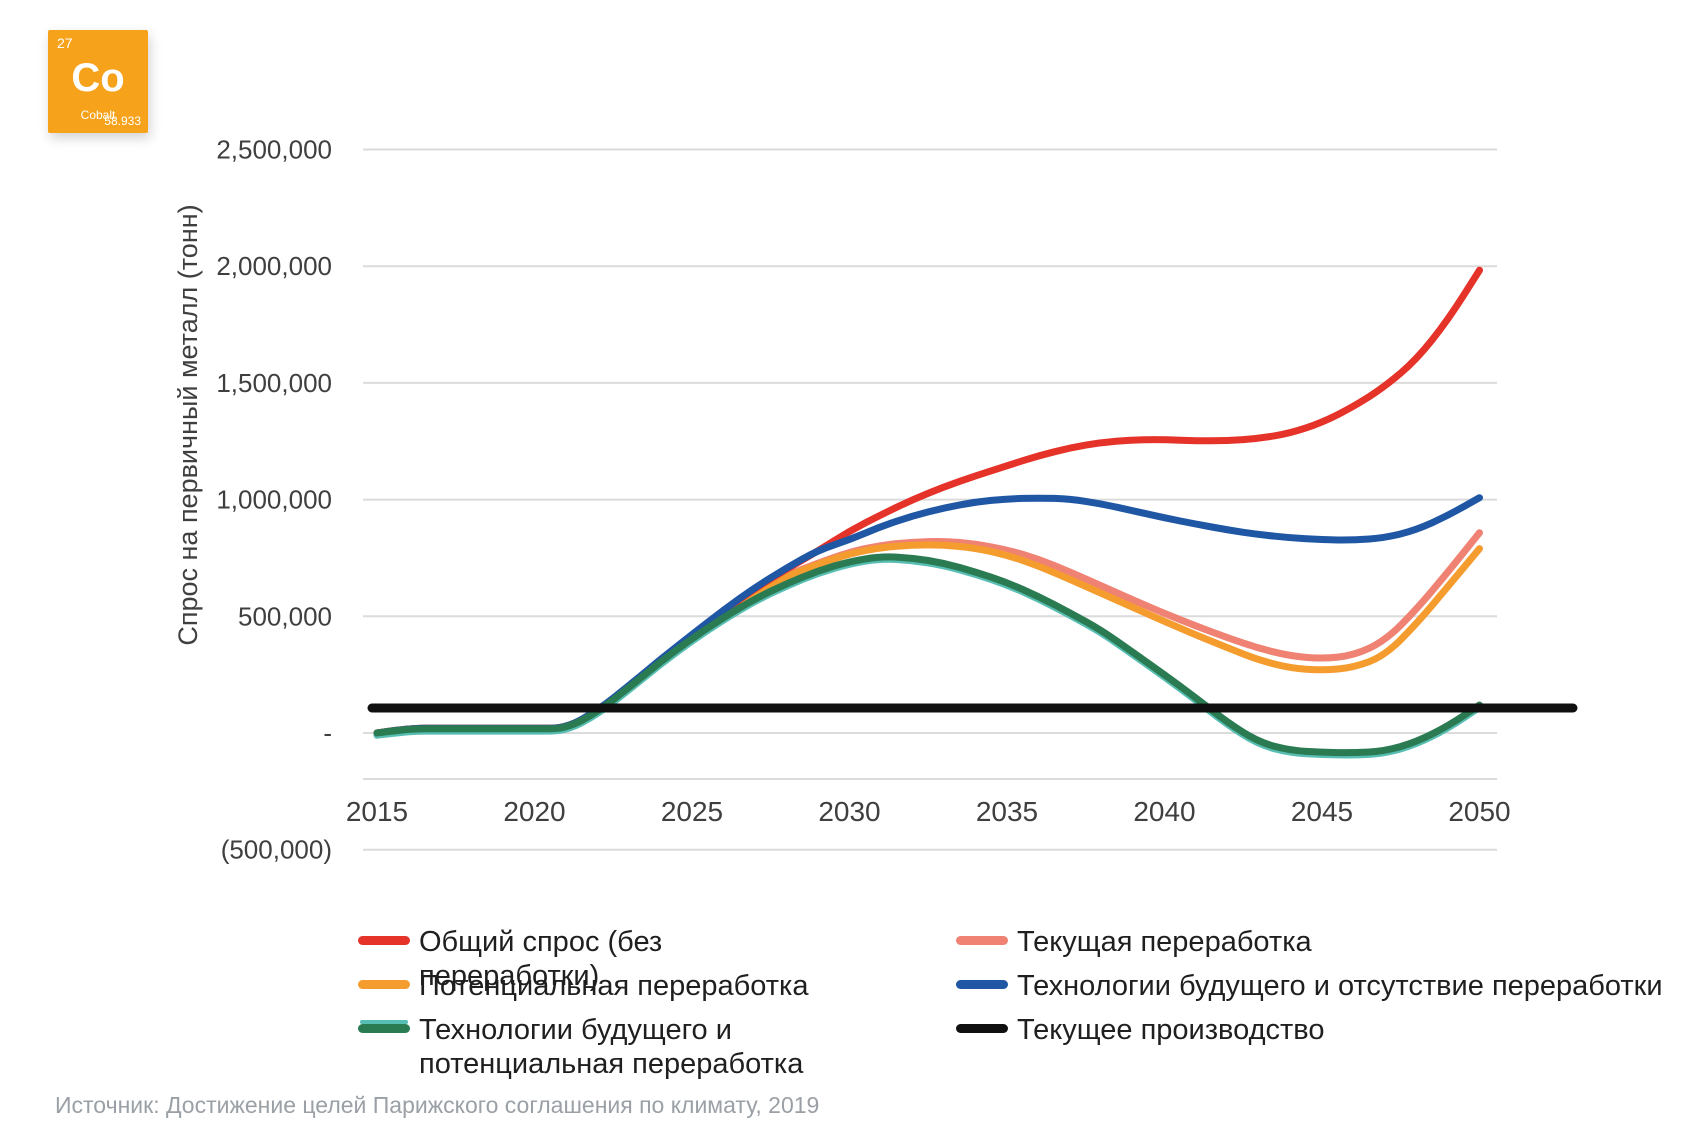 This screenshot has width=1707, height=1139. Describe the element at coordinates (98, 115) in the screenshot. I see `element-name: Cobalt` at that location.